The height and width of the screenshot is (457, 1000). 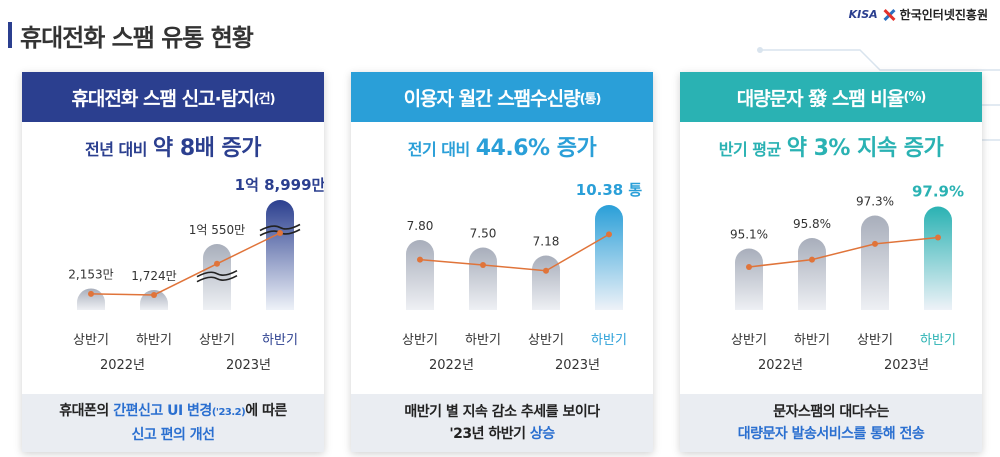 I want to click on data-label-0: 7.80, so click(x=420, y=226).